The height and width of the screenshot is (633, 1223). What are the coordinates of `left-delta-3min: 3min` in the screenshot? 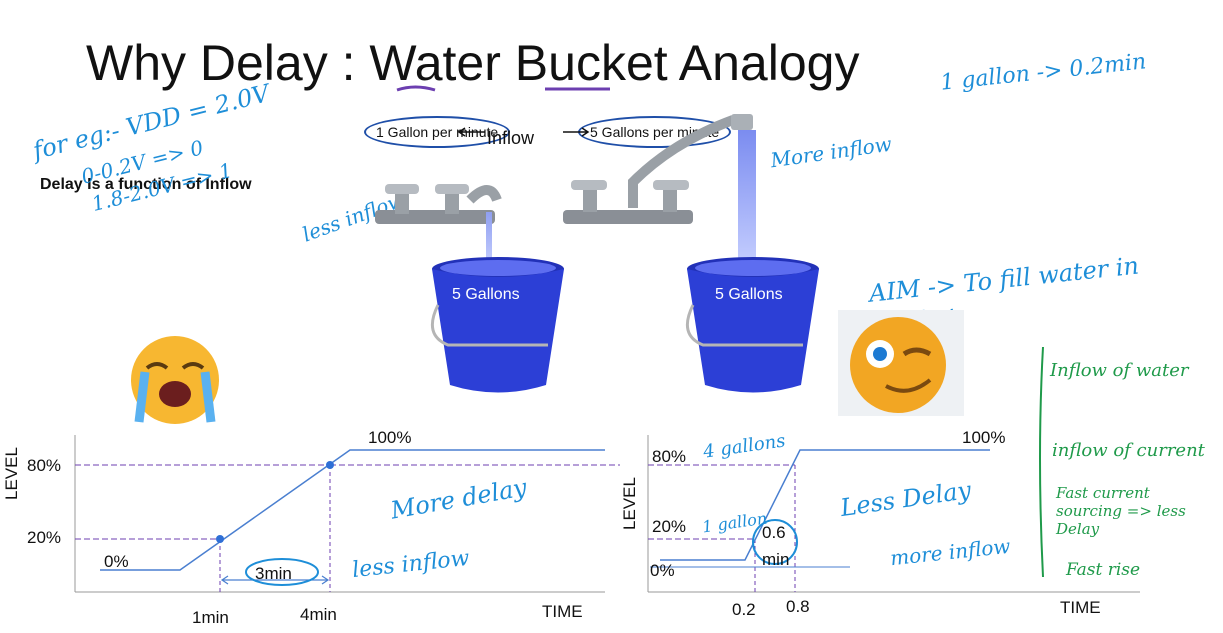 It's located at (273, 573).